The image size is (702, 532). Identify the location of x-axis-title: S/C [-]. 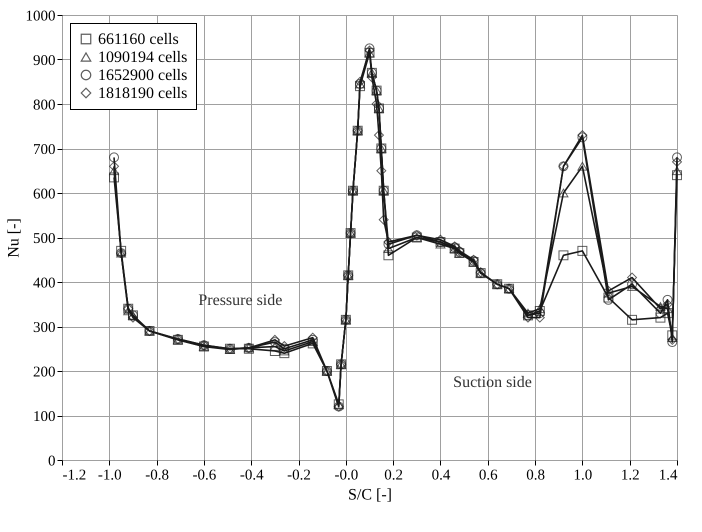
(370, 495).